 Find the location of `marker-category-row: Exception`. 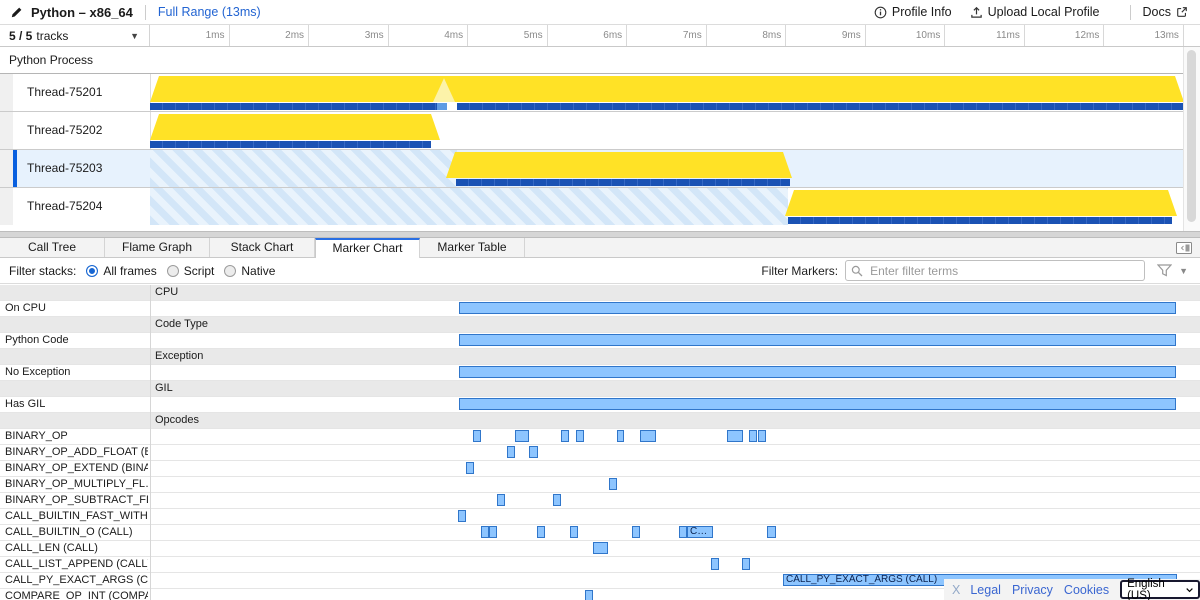

marker-category-row: Exception is located at coordinates (600, 357).